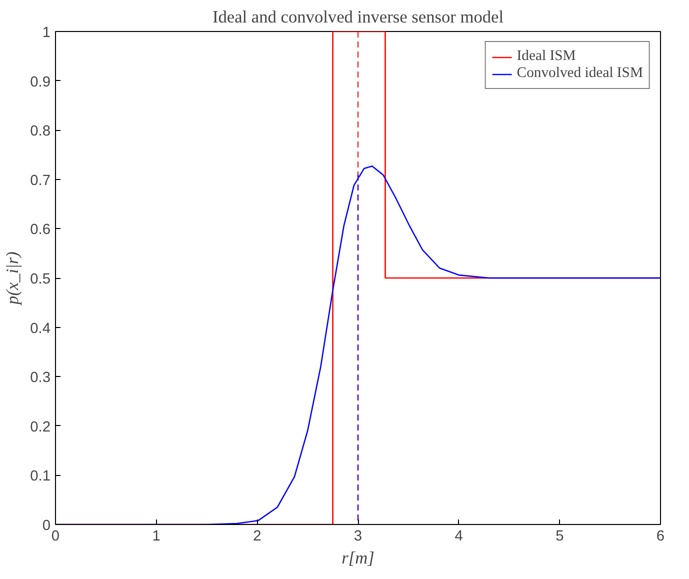 The height and width of the screenshot is (579, 689). I want to click on y-tick-label: 0.7, so click(40, 180).